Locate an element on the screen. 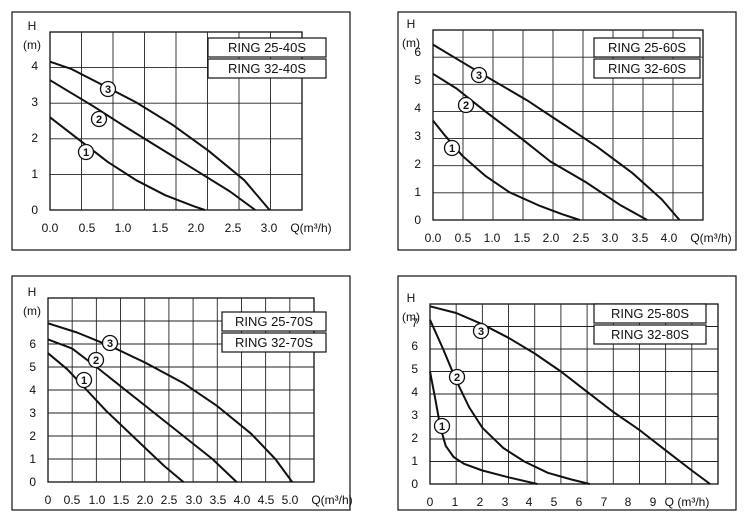 This screenshot has height=532, width=748. y-tick-label: 7 is located at coordinates (414, 323).